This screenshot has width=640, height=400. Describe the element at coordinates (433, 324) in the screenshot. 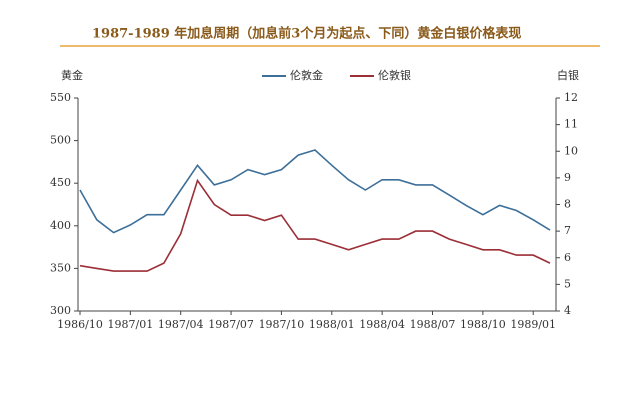

I see `x-tick-label: 1988/07` at that location.